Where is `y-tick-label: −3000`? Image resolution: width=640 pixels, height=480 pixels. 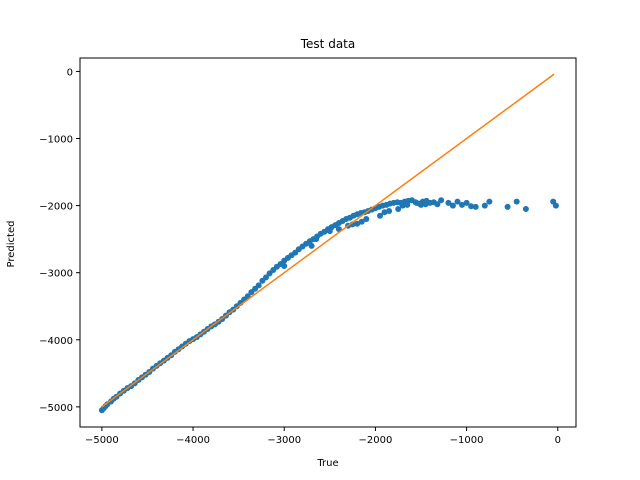
y-tick-label: −3000 is located at coordinates (56, 274).